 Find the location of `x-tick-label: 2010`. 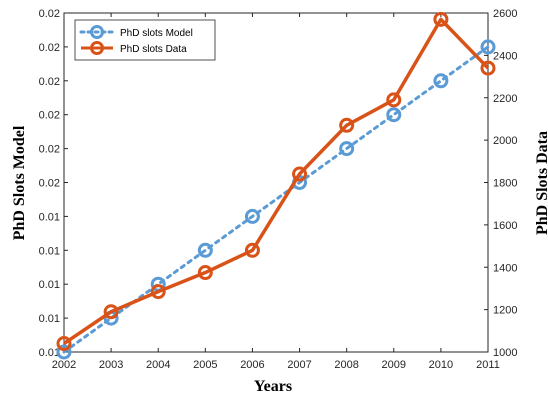

x-tick-label: 2010 is located at coordinates (441, 365).